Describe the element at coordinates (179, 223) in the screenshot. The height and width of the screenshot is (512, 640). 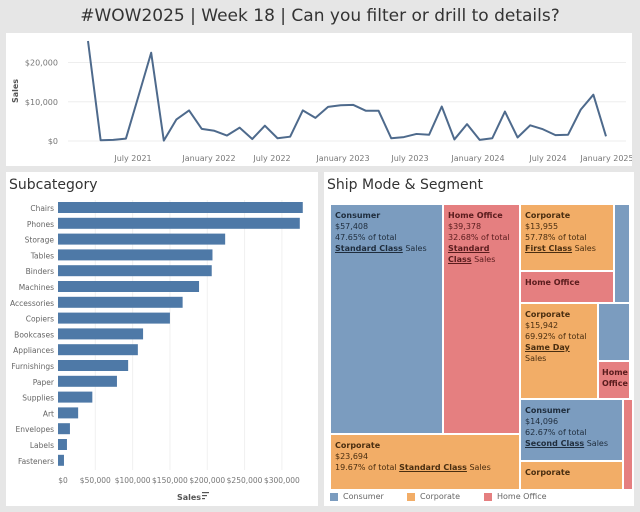
I see `bar-phones` at that location.